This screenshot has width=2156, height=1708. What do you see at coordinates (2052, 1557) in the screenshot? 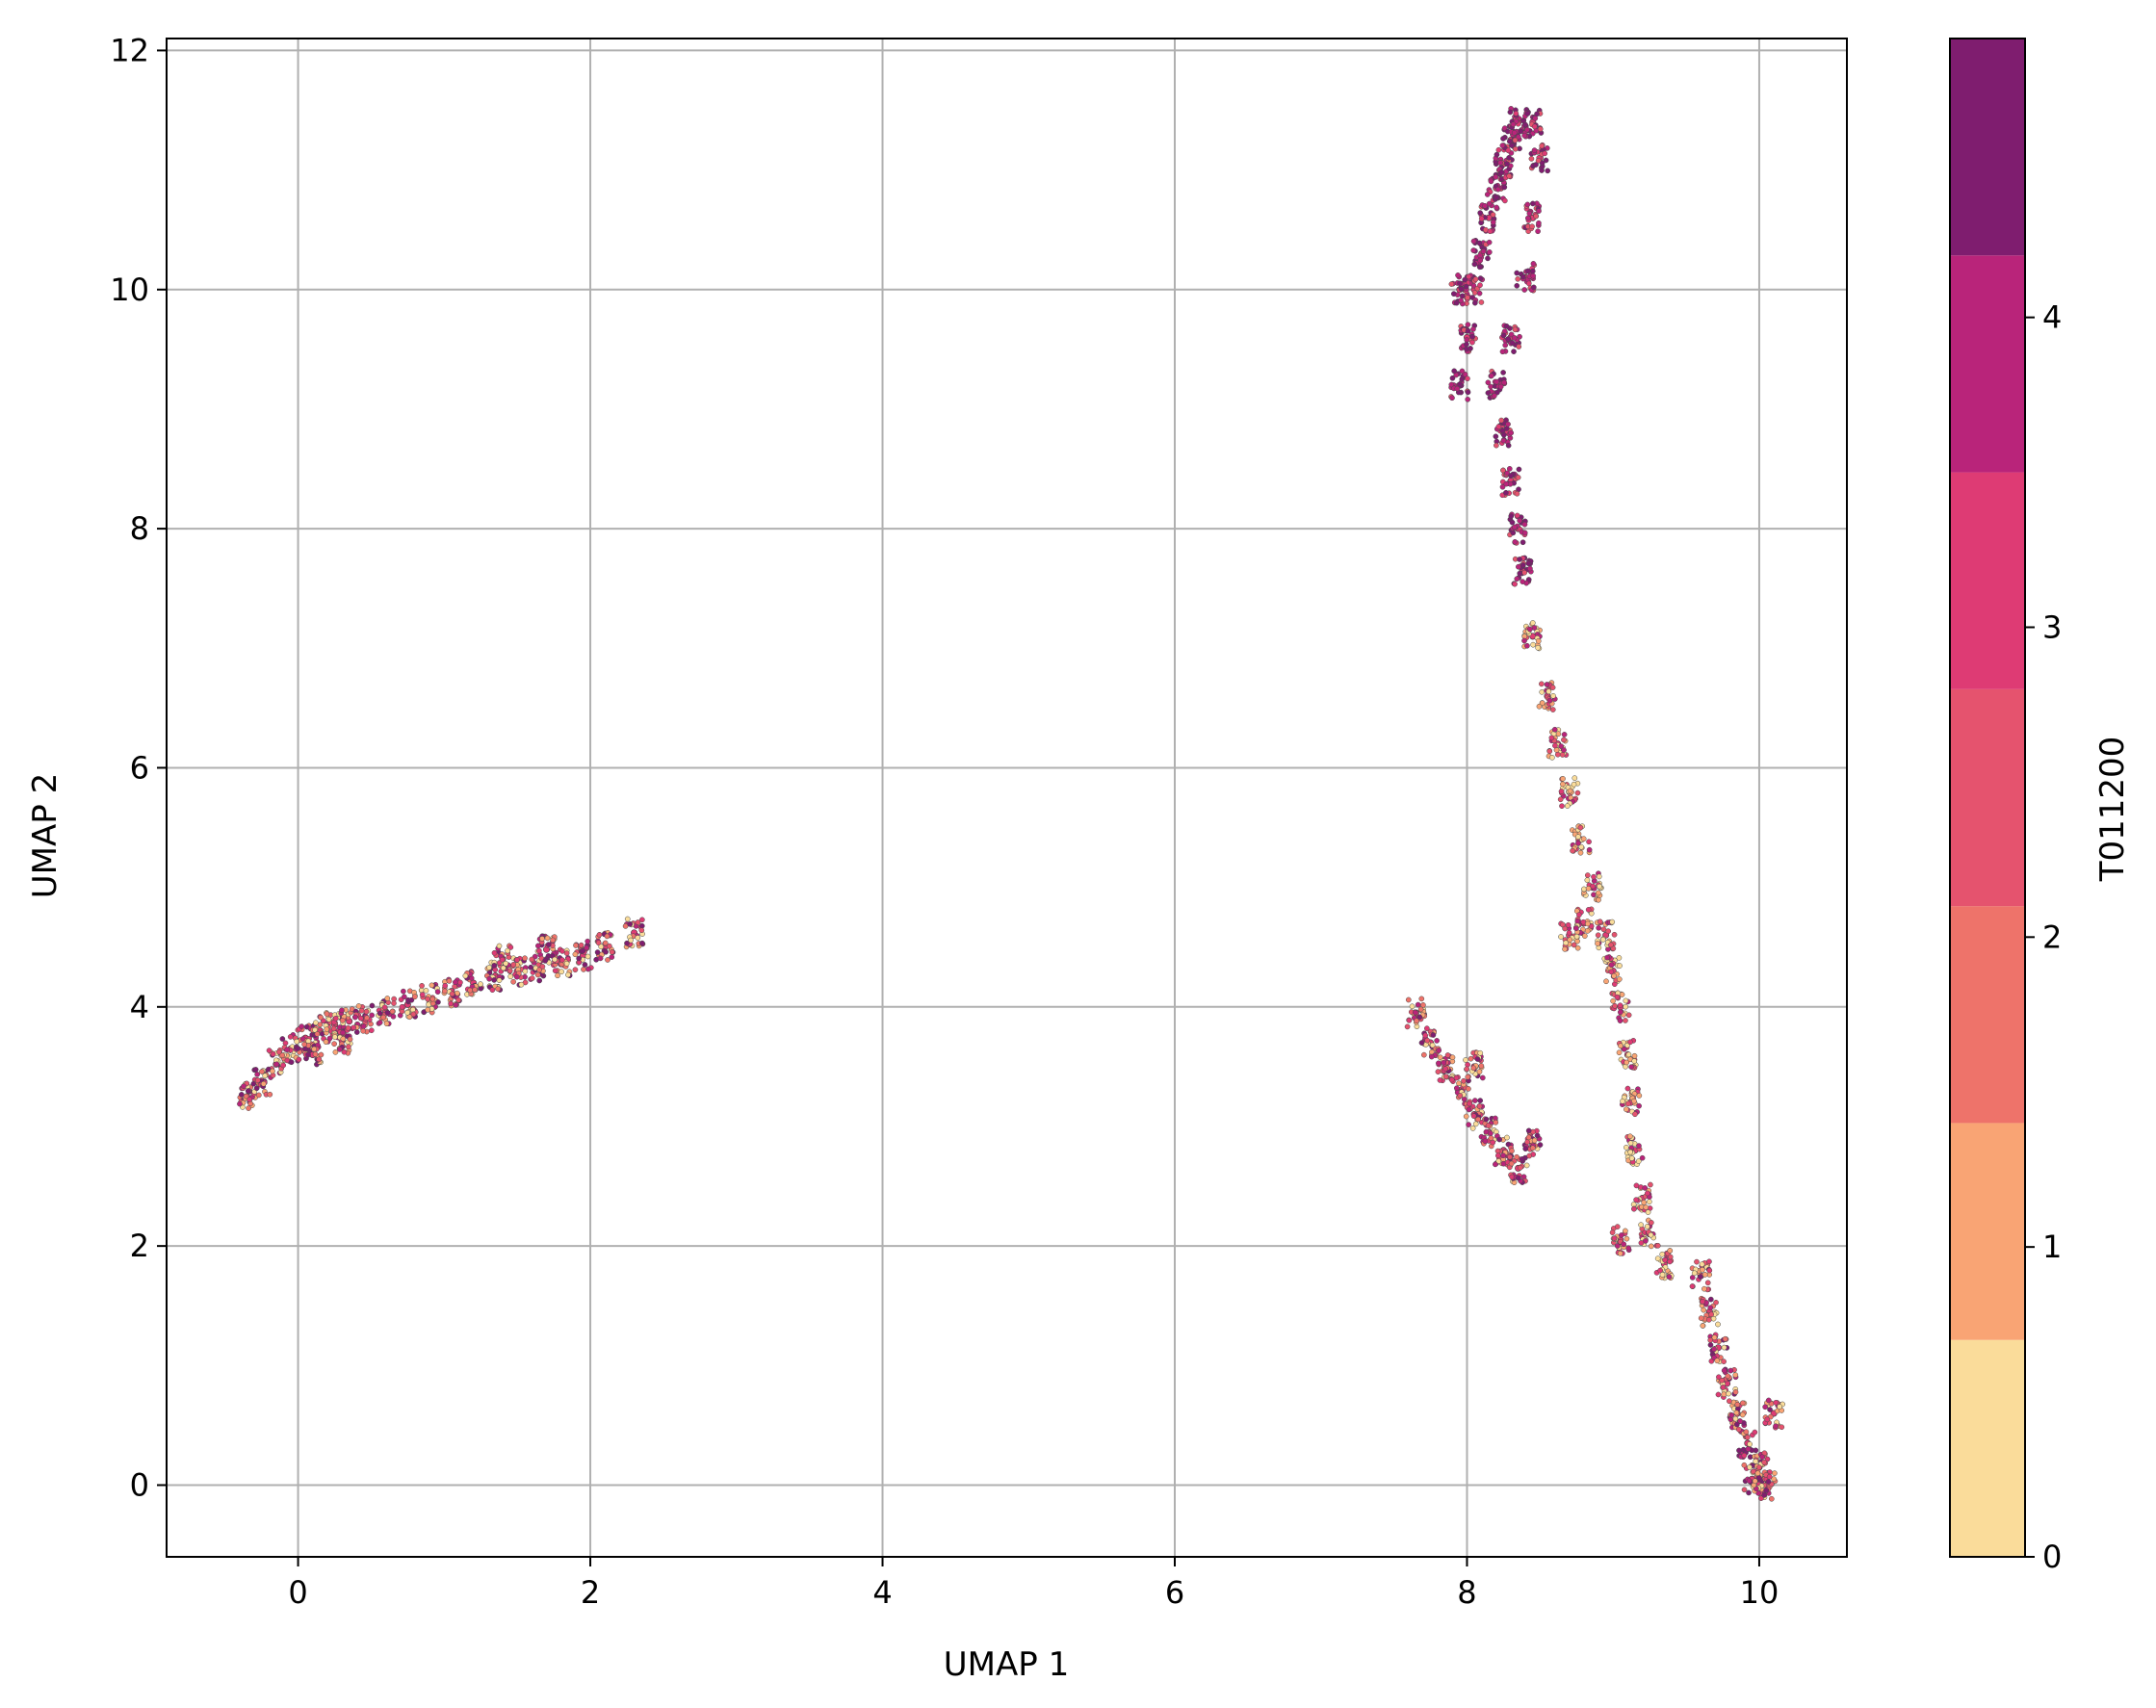
I see `colorbar-tick-label: 0` at bounding box center [2052, 1557].